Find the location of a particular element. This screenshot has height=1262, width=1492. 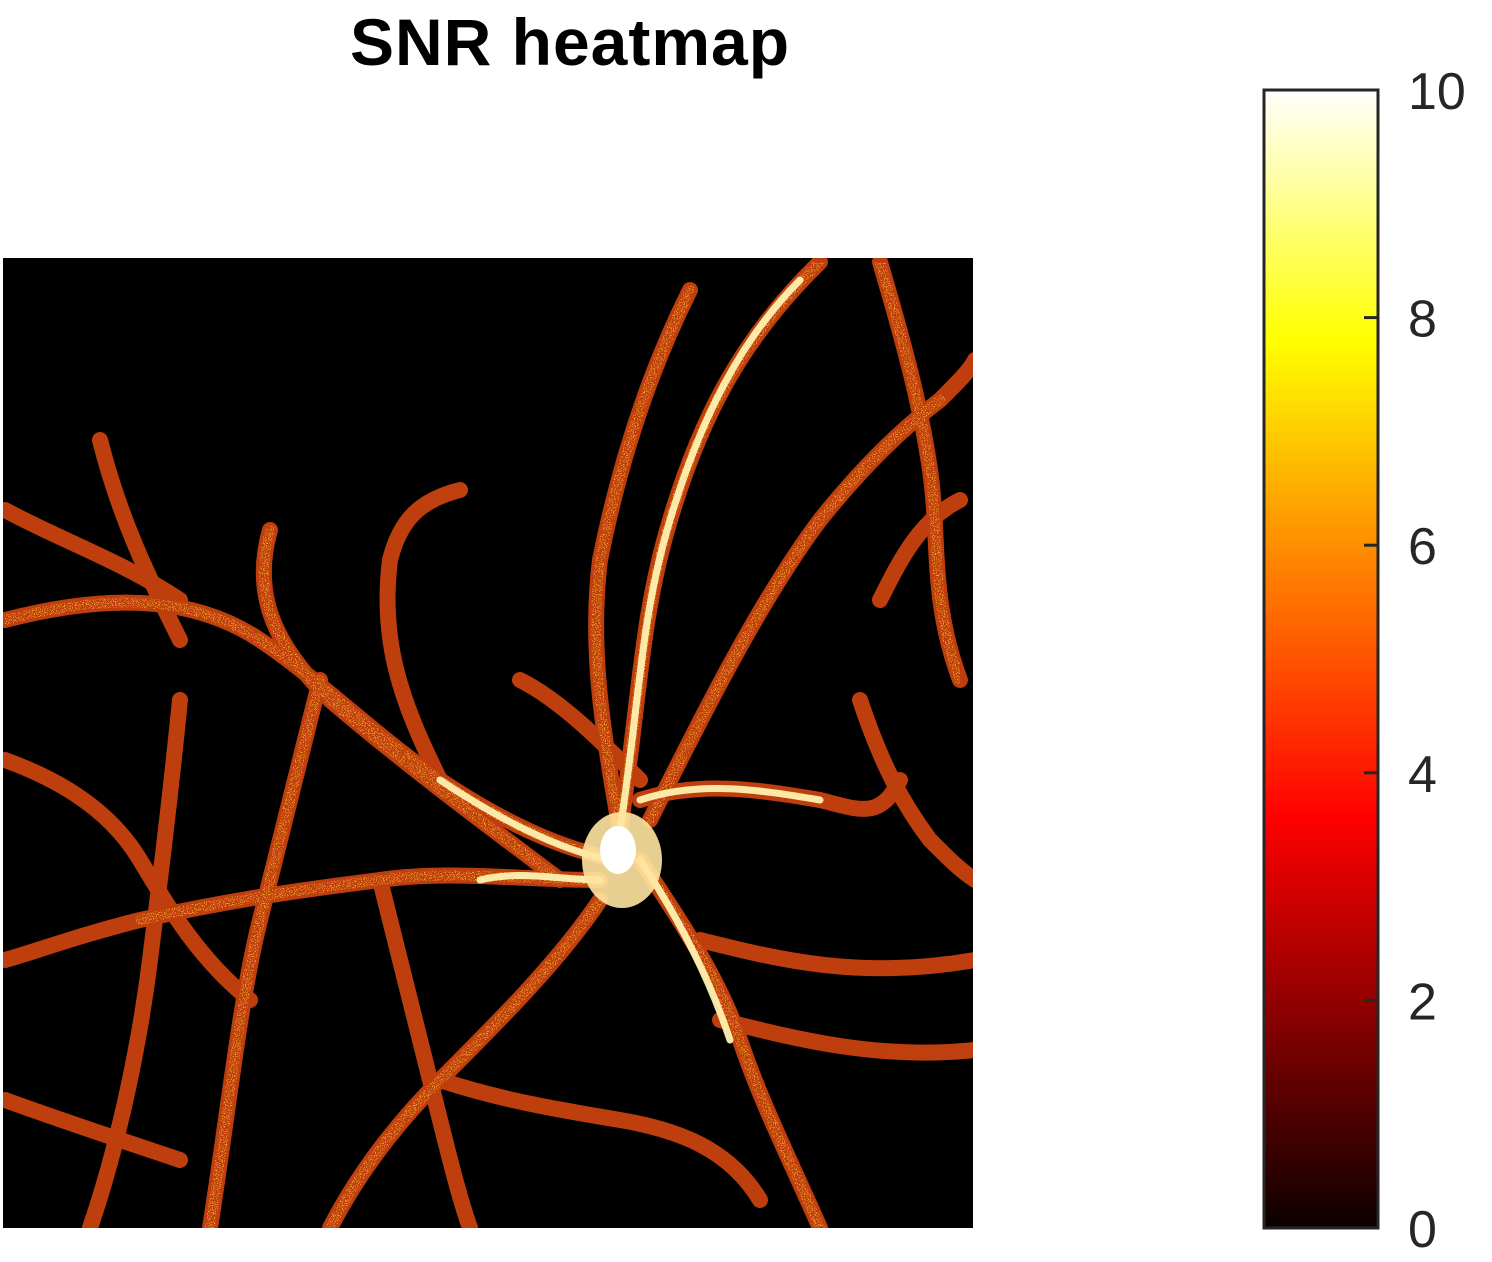

colorbar-tick-label-0: 0 is located at coordinates (1422, 1230).